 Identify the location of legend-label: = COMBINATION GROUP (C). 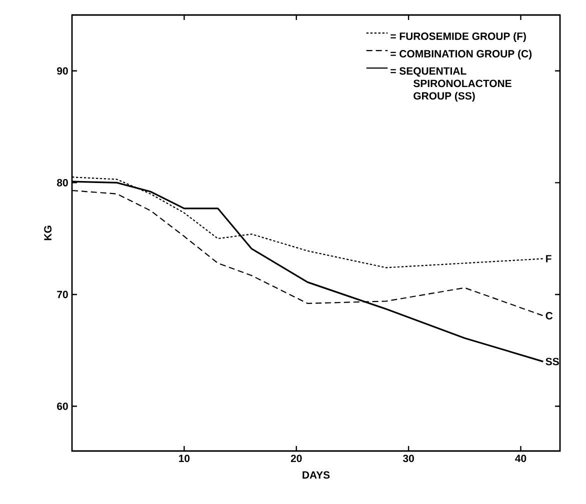
(461, 55).